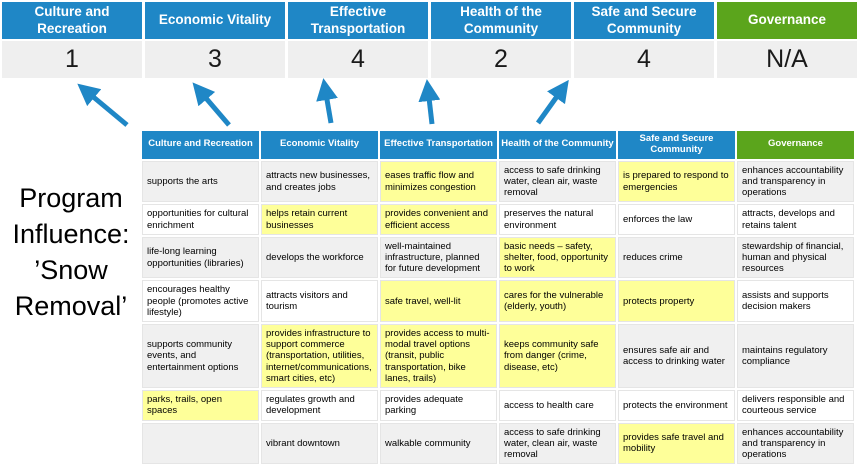 This screenshot has width=859, height=465. I want to click on matrix-cell-4-5: maintains regulatory compliance, so click(795, 356).